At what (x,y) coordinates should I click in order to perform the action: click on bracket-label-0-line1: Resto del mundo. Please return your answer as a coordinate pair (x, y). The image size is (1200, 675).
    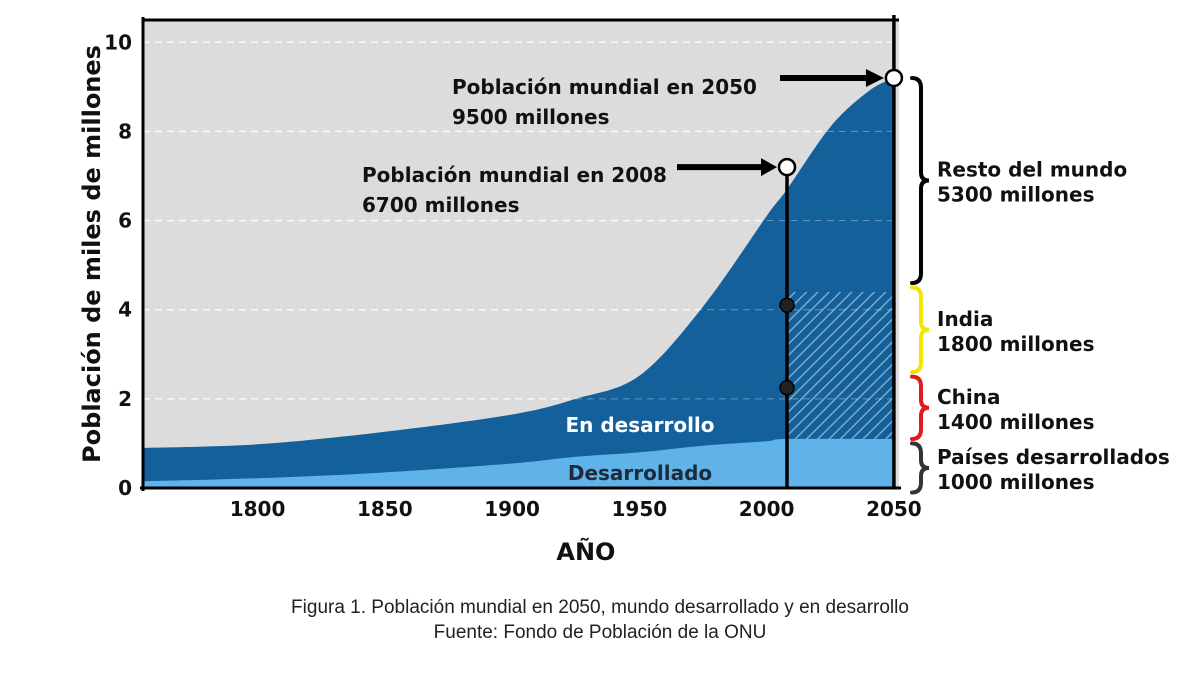
    Looking at the image, I should click on (1032, 169).